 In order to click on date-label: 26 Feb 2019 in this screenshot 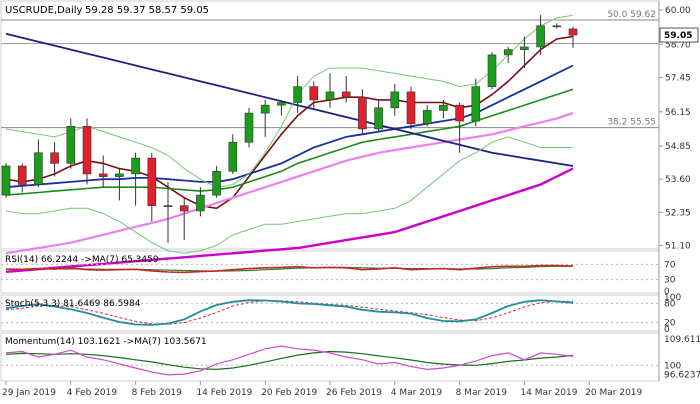, I will do `click(354, 393)`.